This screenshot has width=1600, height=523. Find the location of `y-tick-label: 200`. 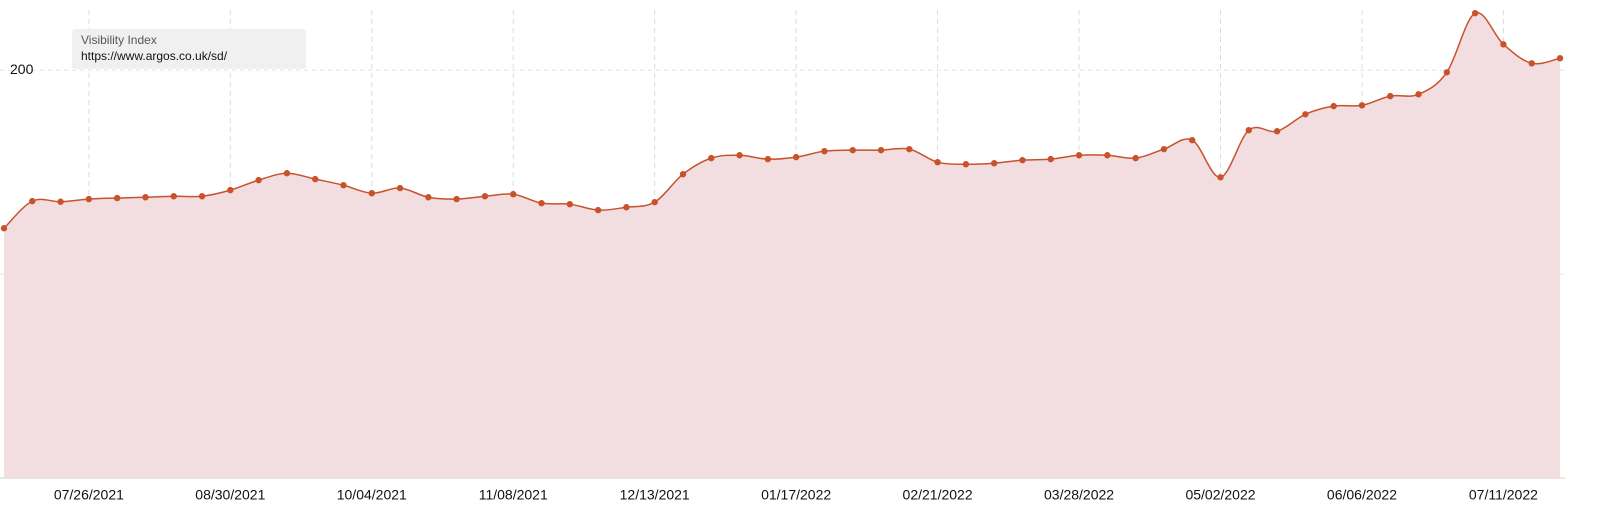

y-tick-label: 200 is located at coordinates (22, 69).